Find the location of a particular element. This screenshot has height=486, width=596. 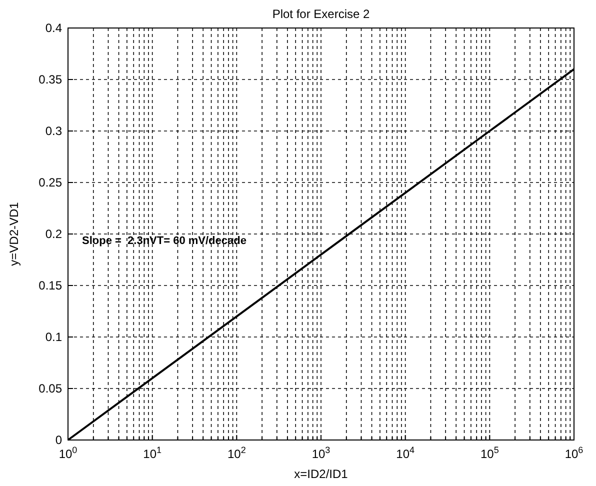

x-tick-label: 10$^{5}$ is located at coordinates (489, 453).